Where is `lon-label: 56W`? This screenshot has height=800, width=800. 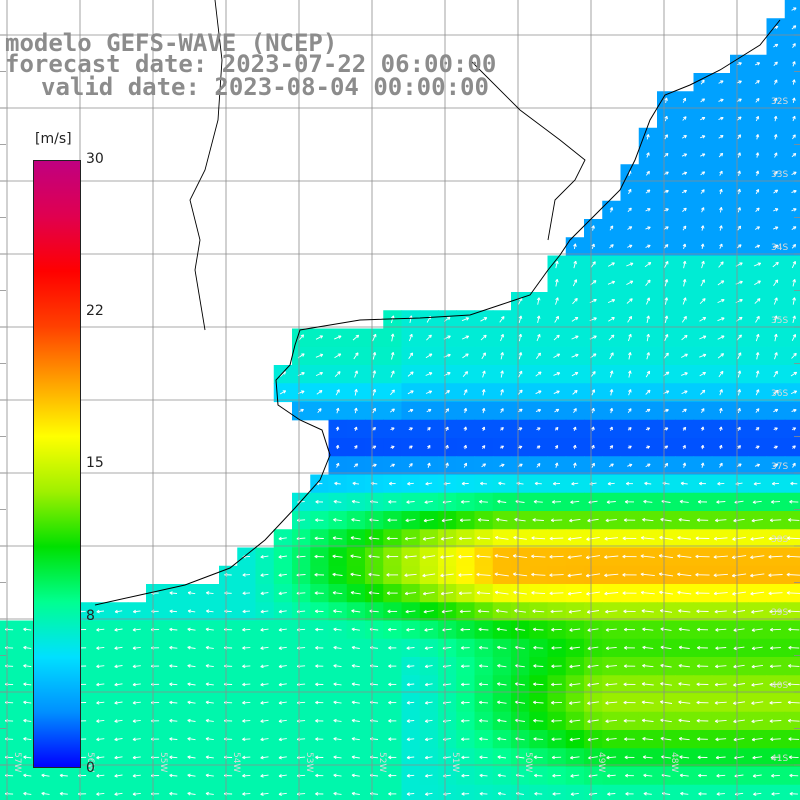 lon-label: 56W is located at coordinates (90, 762).